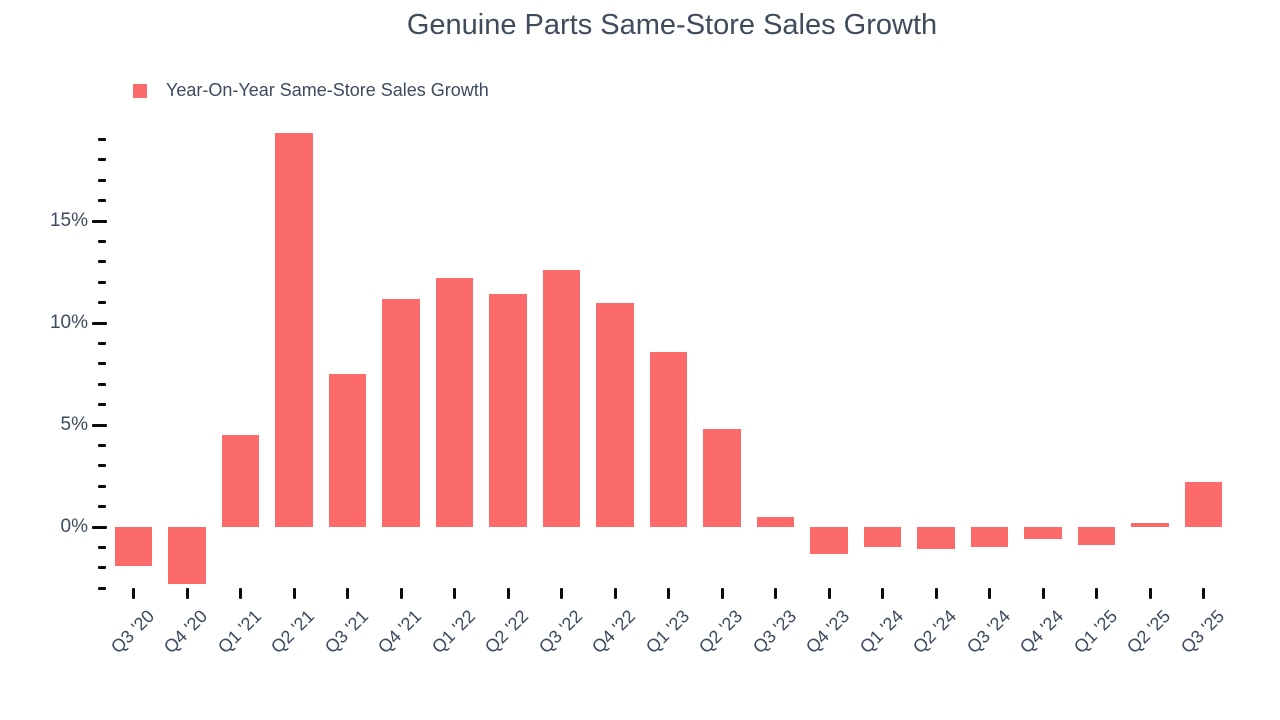 This screenshot has height=720, width=1280. Describe the element at coordinates (74, 424) in the screenshot. I see `y-axis-tick-label: 5%` at that location.